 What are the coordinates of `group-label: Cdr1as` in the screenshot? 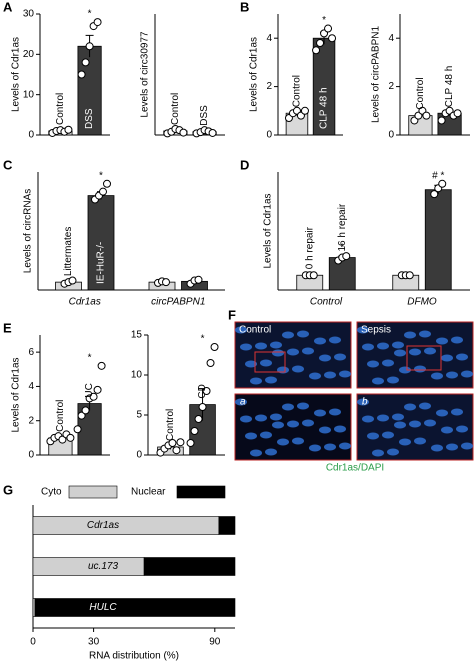 It's located at (85, 302).